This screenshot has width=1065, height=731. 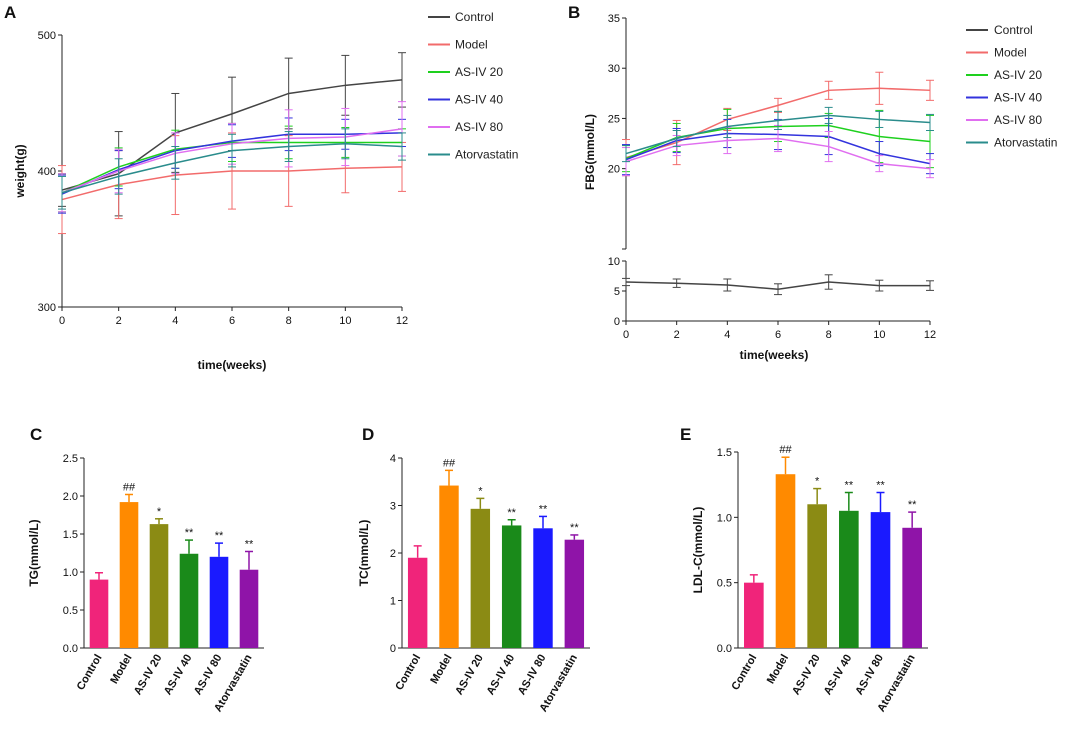 What do you see at coordinates (614, 69) in the screenshot?
I see `y-tick-label: 30` at bounding box center [614, 69].